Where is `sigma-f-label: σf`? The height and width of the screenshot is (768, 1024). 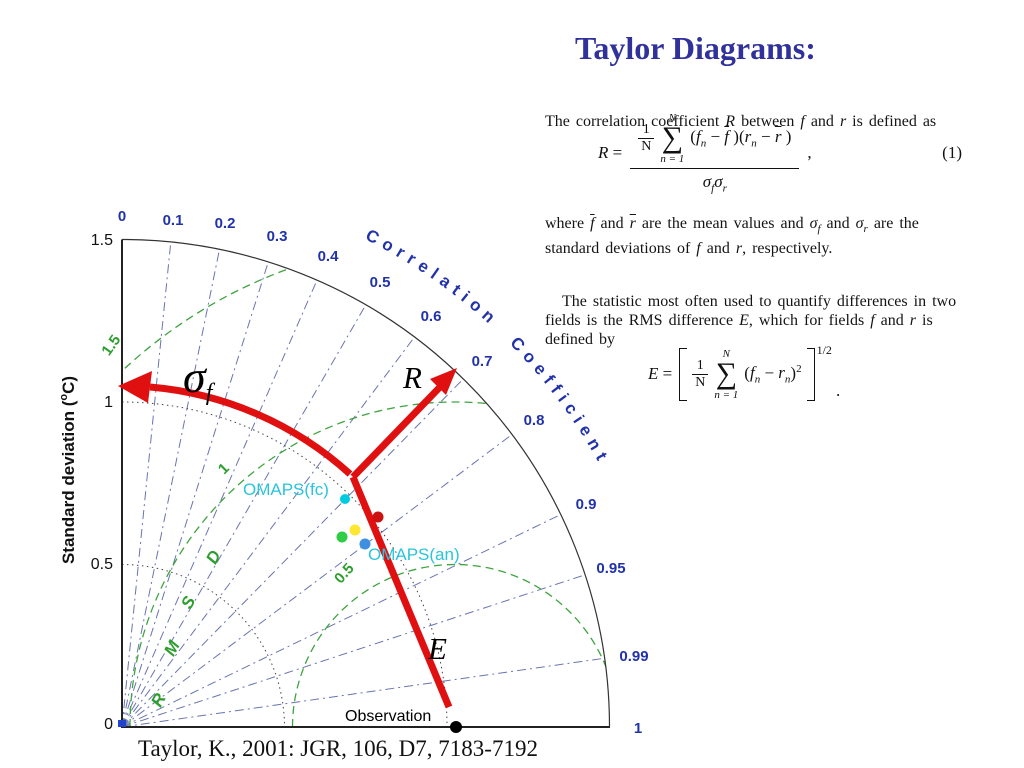 sigma-f-label: σf is located at coordinates (199, 378).